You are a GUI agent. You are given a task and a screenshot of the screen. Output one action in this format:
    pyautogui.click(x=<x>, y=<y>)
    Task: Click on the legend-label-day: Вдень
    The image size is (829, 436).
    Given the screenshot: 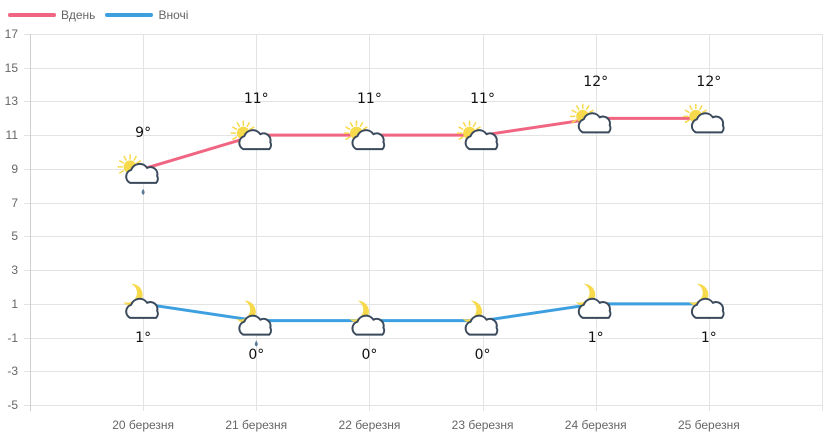 What is the action you would take?
    pyautogui.click(x=78, y=15)
    